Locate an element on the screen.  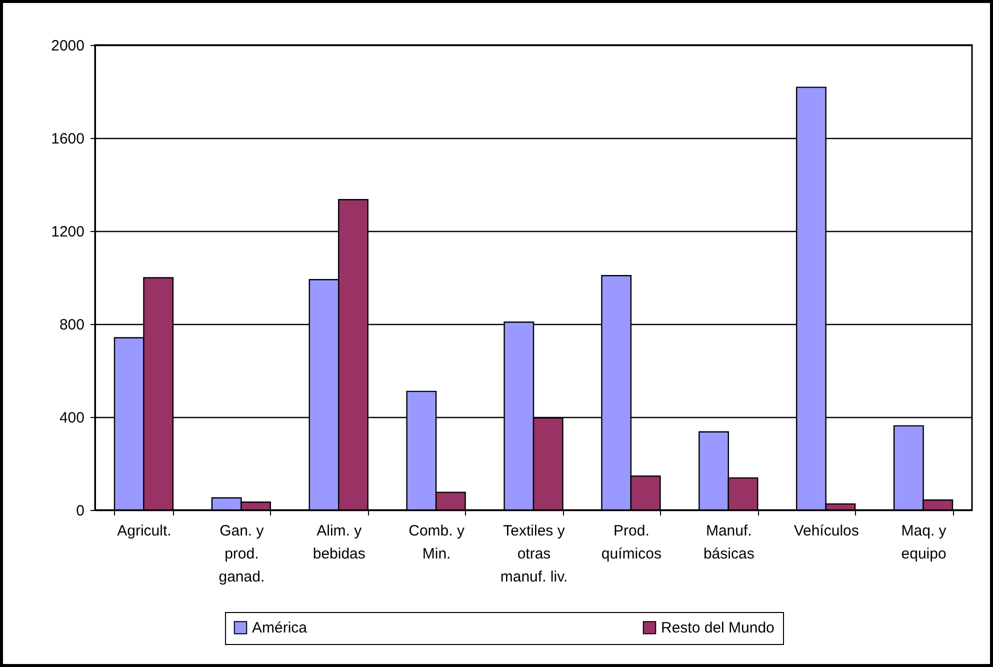
x-tick-label: Maq. y equipo is located at coordinates (924, 542).